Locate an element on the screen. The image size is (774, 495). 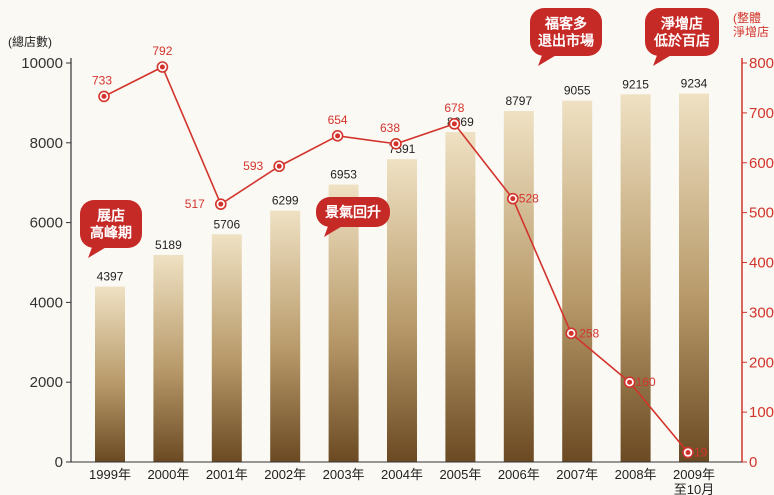
x-tick-label: 2003年 is located at coordinates (344, 474).